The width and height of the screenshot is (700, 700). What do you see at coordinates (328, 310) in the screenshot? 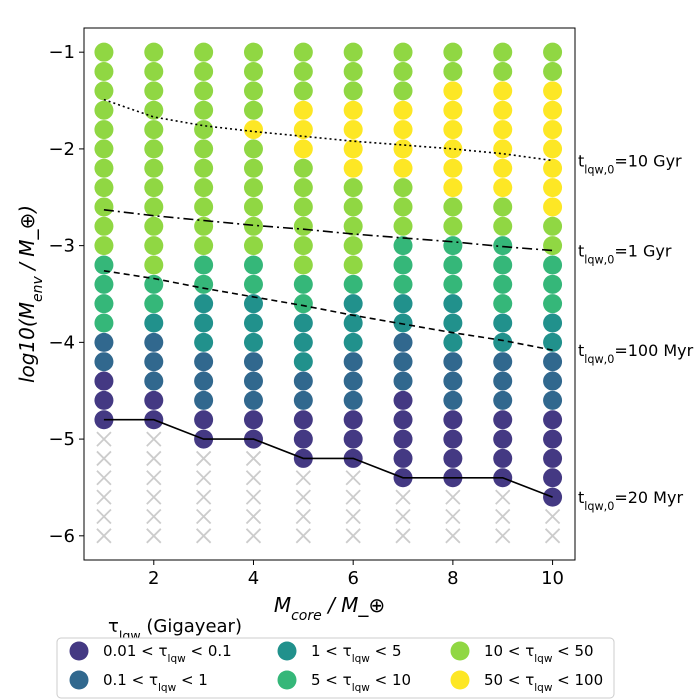
I see `timescale-line` at bounding box center [328, 310].